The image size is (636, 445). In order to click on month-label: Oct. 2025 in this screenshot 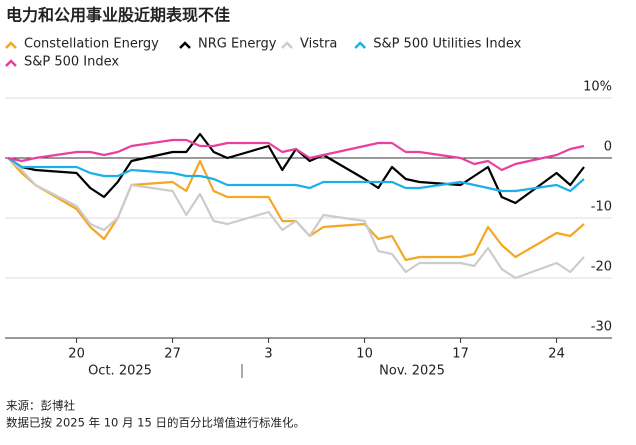, I will do `click(120, 371)`.